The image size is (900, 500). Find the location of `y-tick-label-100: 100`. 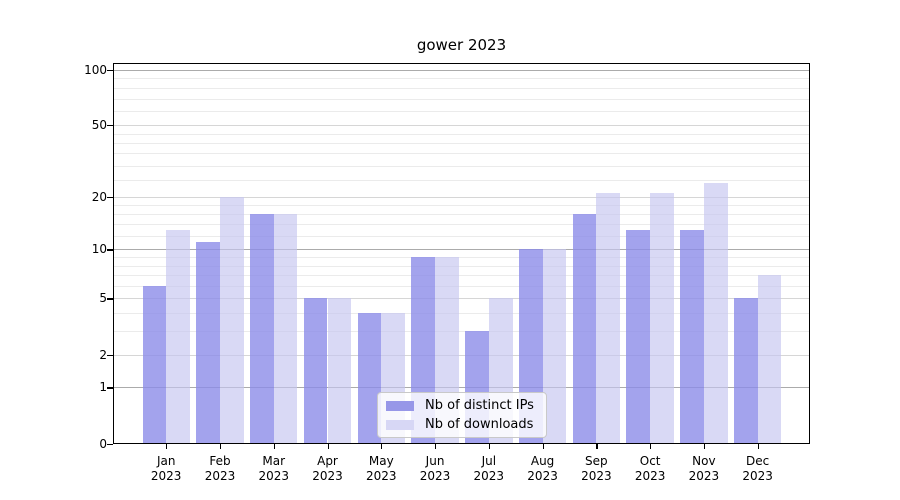

y-tick-label-100: 100 is located at coordinates (95, 70).